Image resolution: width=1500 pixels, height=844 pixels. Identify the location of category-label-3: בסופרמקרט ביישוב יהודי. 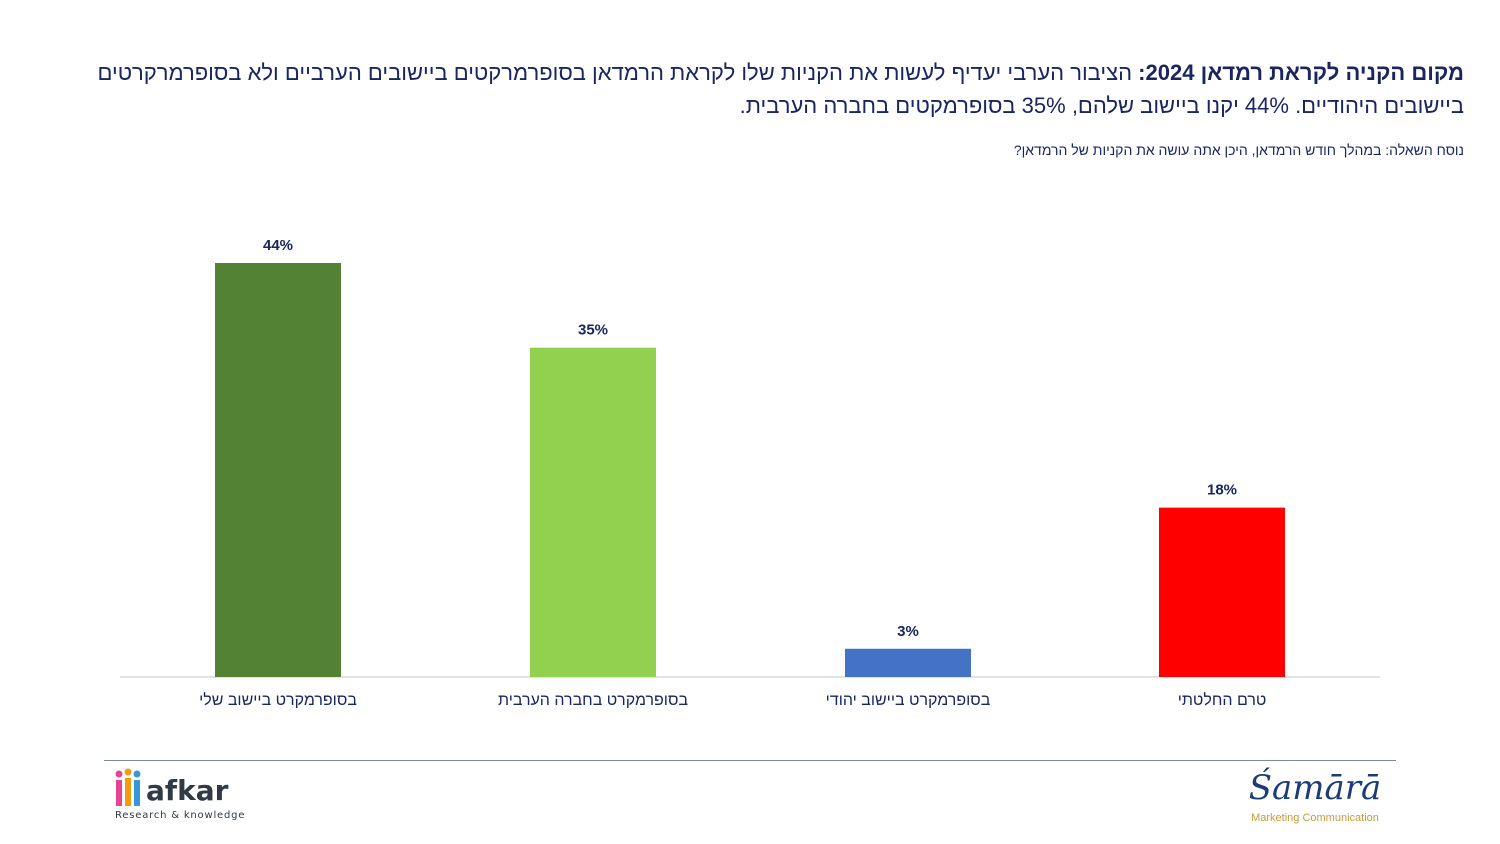
(908, 700).